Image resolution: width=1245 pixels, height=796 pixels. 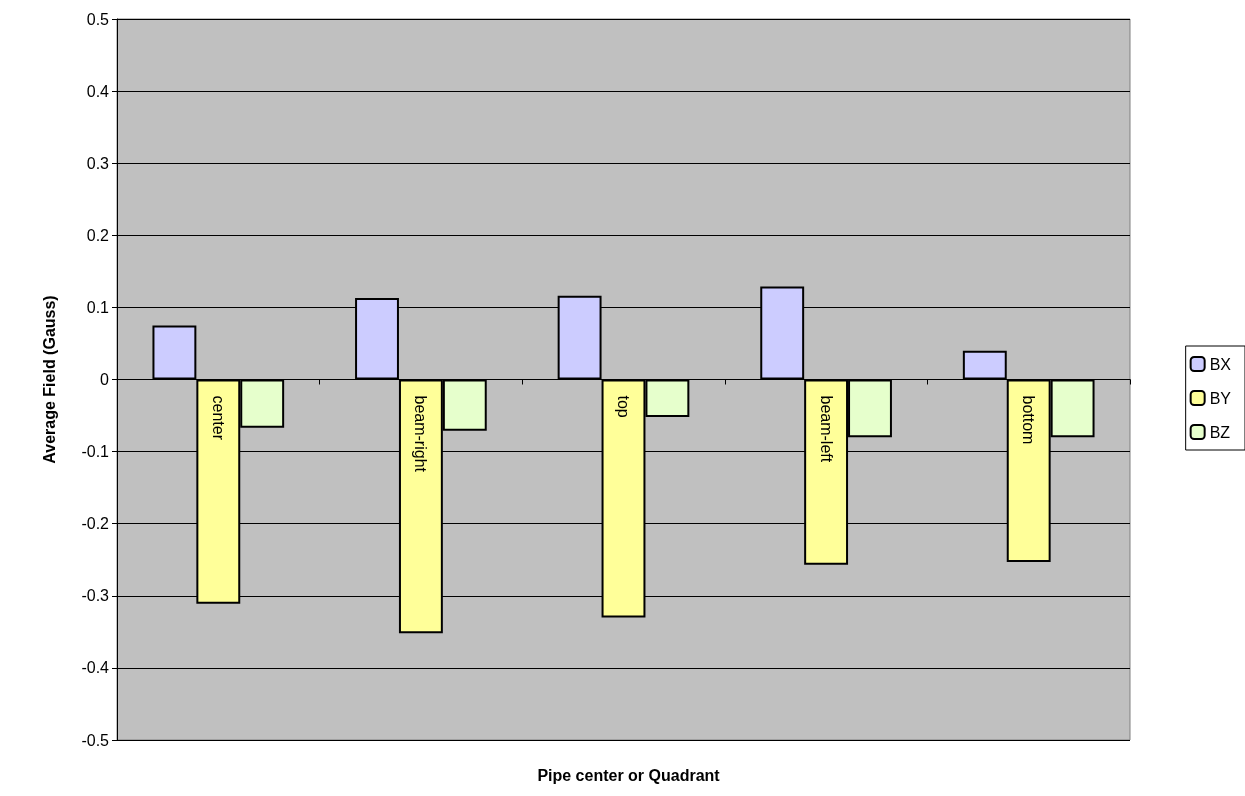 What do you see at coordinates (95, 452) in the screenshot?
I see `y-tick-label: -0.1` at bounding box center [95, 452].